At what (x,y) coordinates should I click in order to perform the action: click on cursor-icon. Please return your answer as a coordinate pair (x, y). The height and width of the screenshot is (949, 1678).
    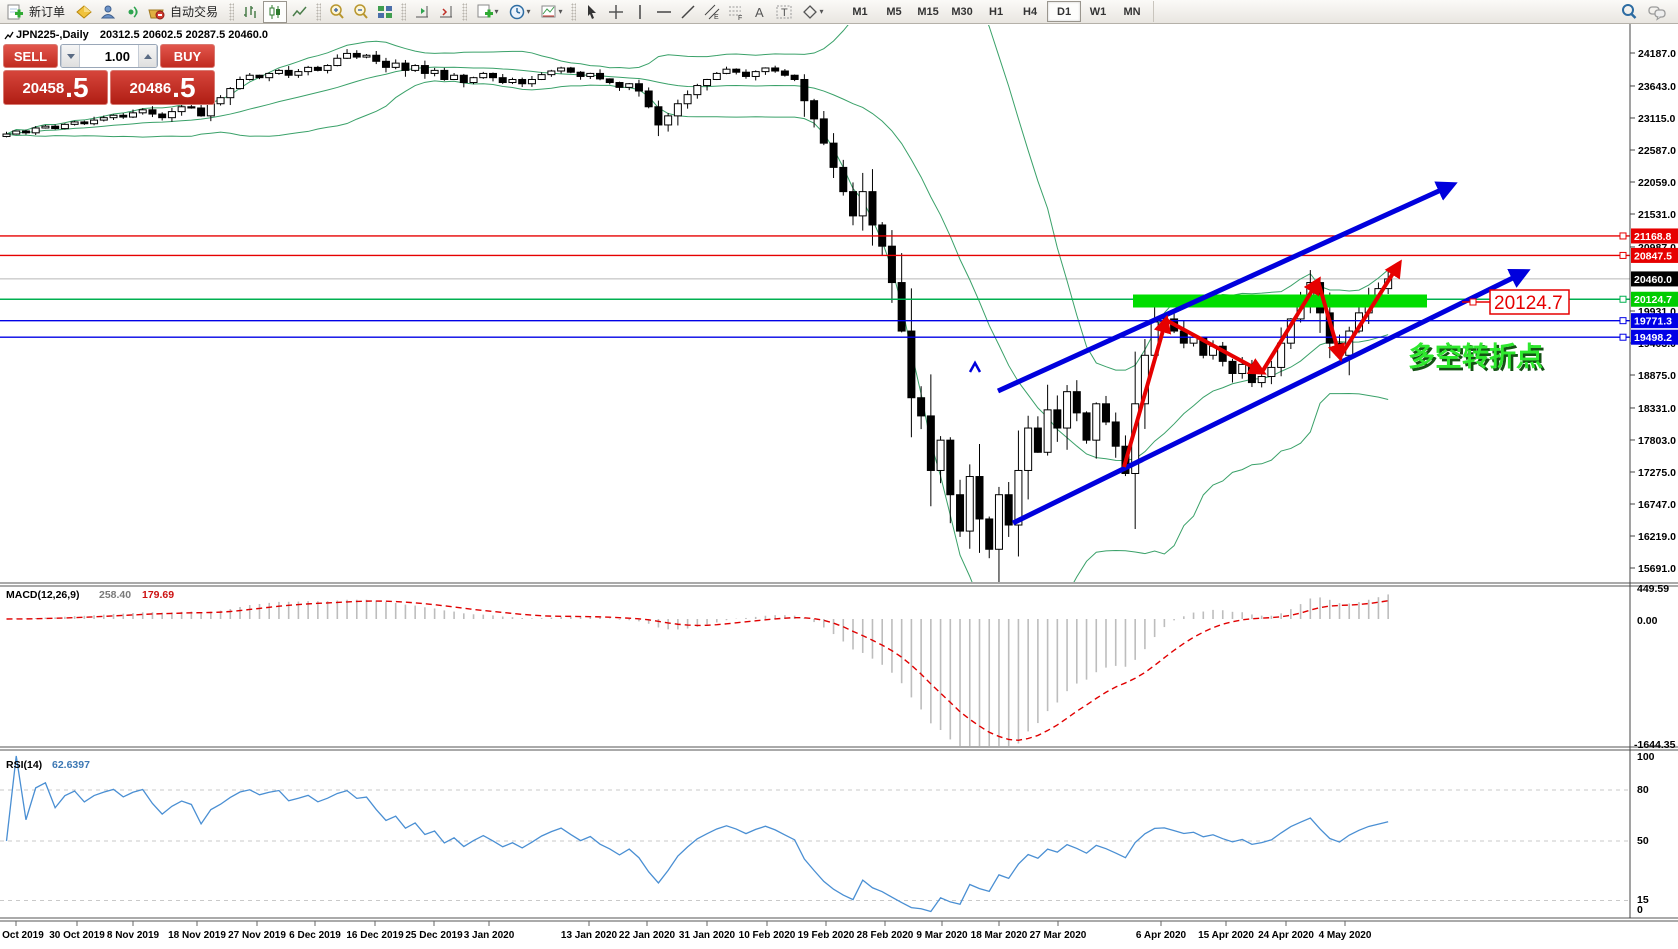
    Looking at the image, I should click on (592, 12).